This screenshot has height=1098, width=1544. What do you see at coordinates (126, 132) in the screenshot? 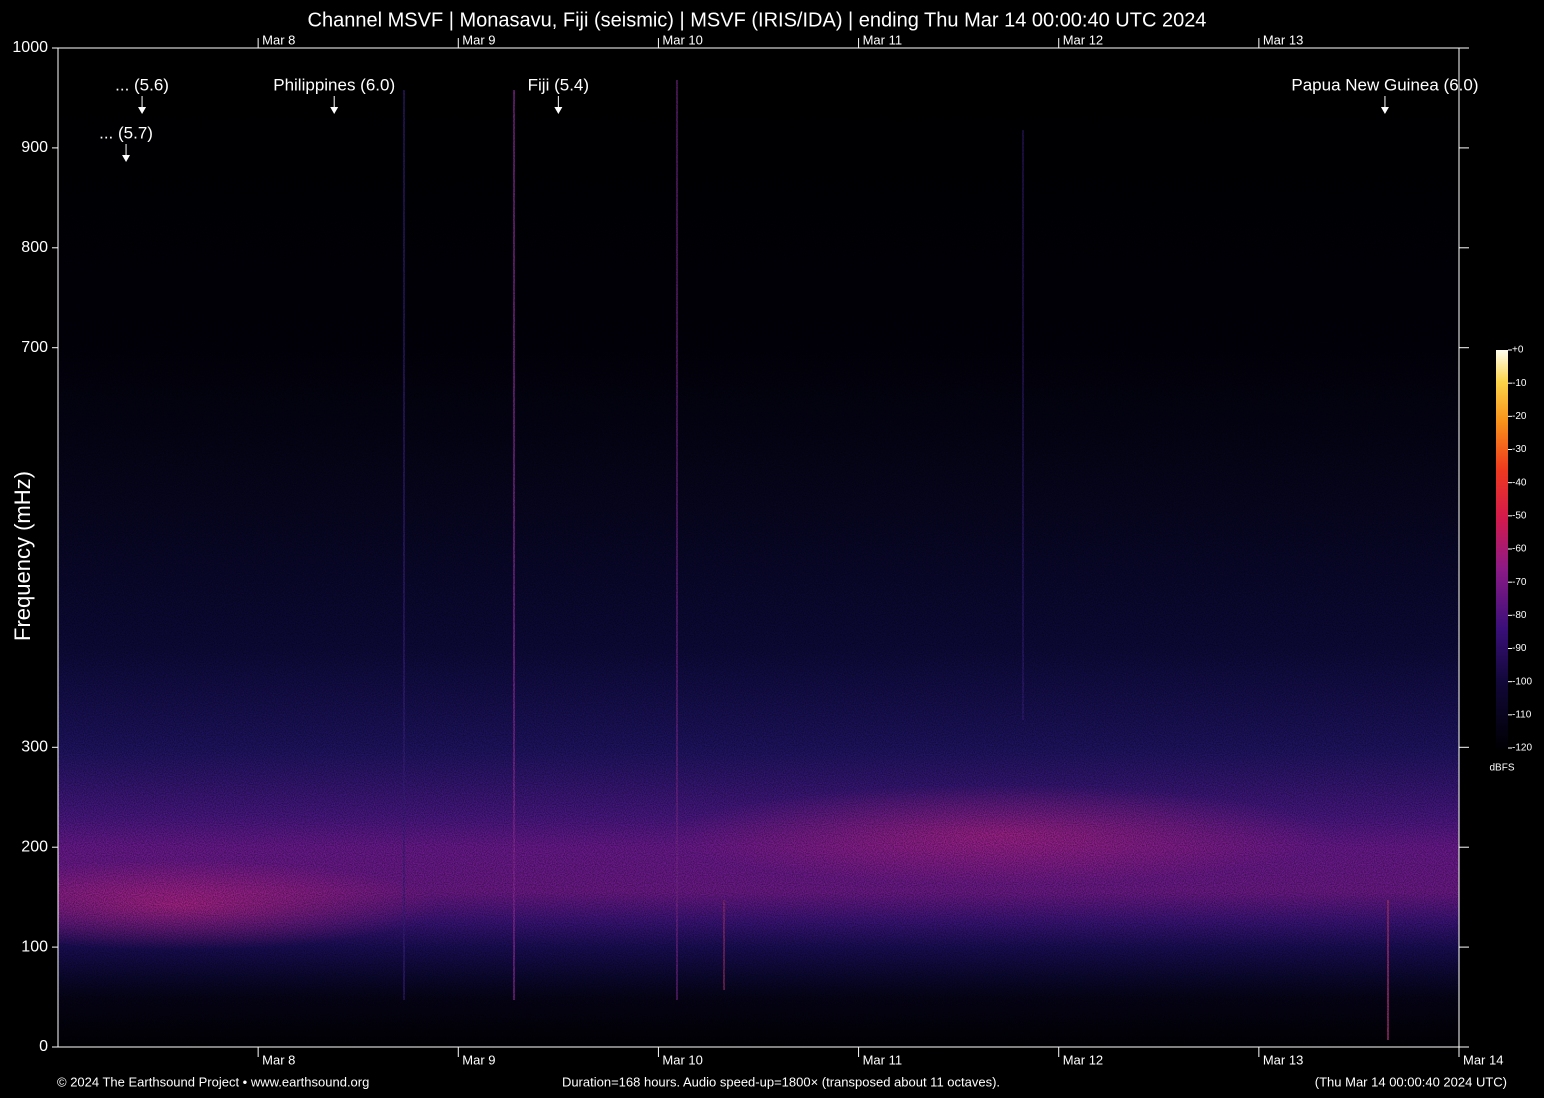
I see `event-label: ... (5.7)` at bounding box center [126, 132].